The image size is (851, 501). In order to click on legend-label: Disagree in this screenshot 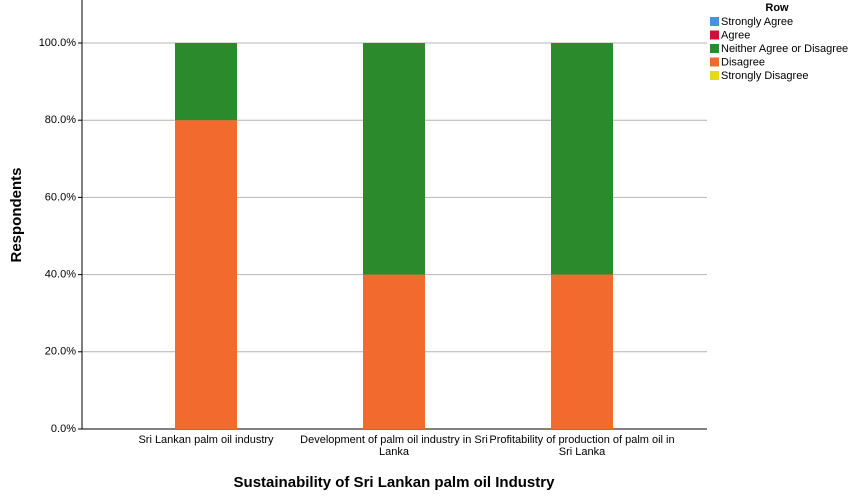, I will do `click(743, 62)`.